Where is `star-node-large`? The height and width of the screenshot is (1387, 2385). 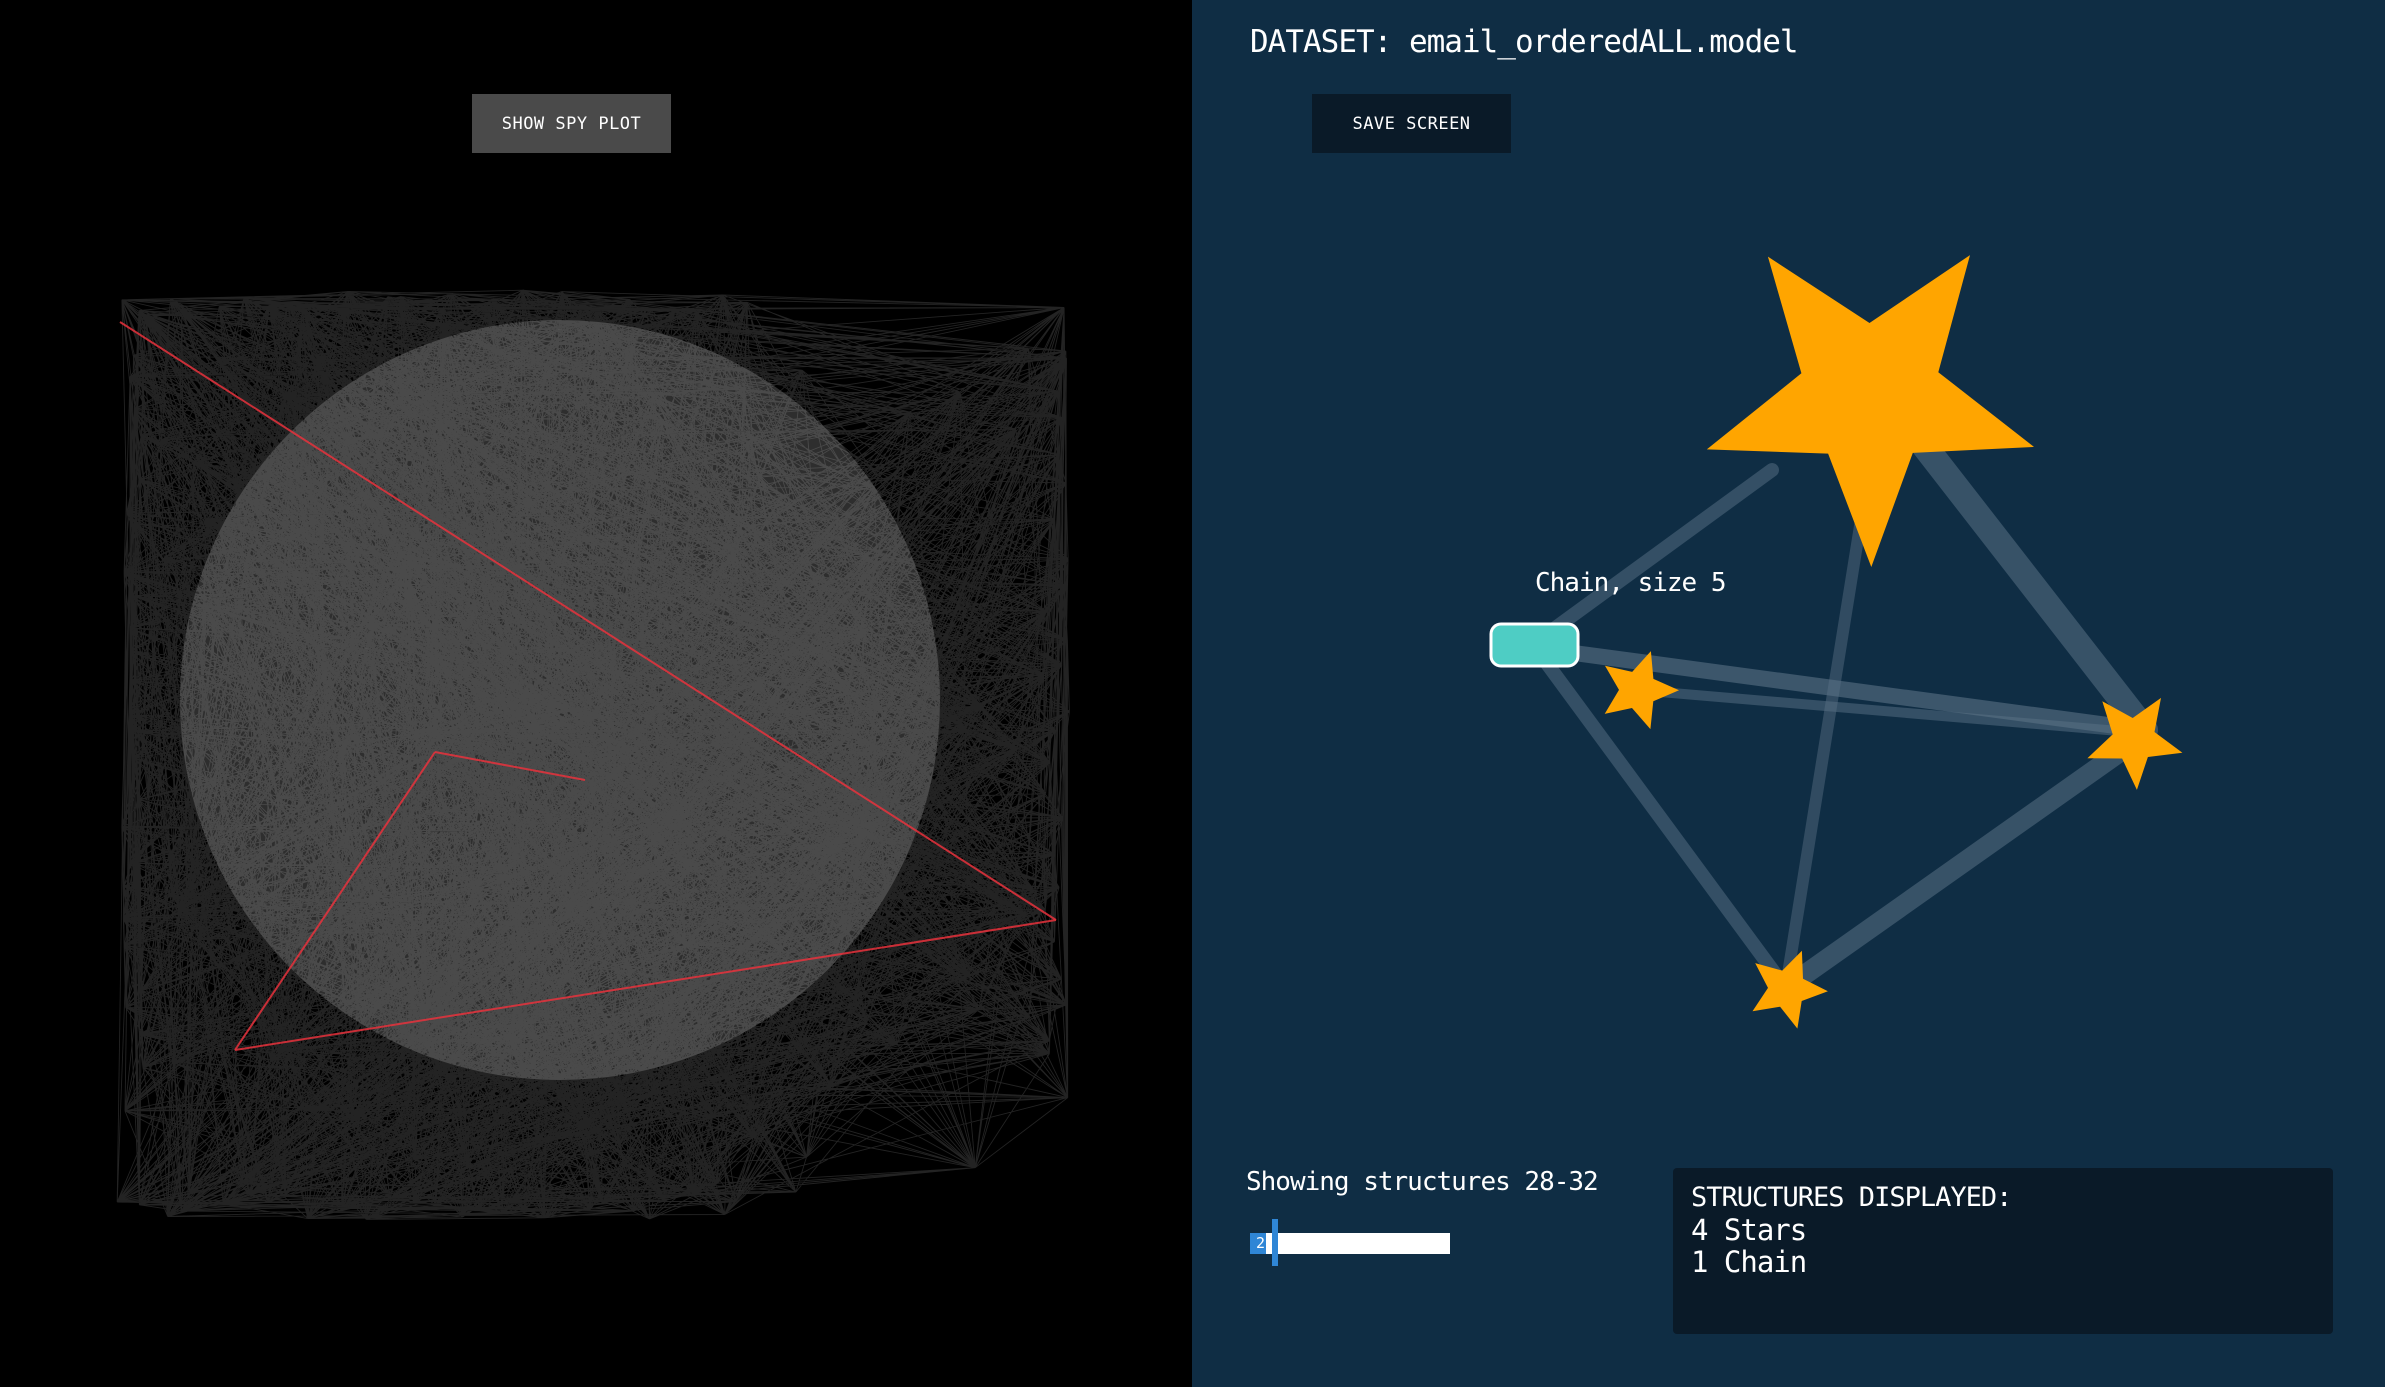 star-node-large is located at coordinates (1870, 411).